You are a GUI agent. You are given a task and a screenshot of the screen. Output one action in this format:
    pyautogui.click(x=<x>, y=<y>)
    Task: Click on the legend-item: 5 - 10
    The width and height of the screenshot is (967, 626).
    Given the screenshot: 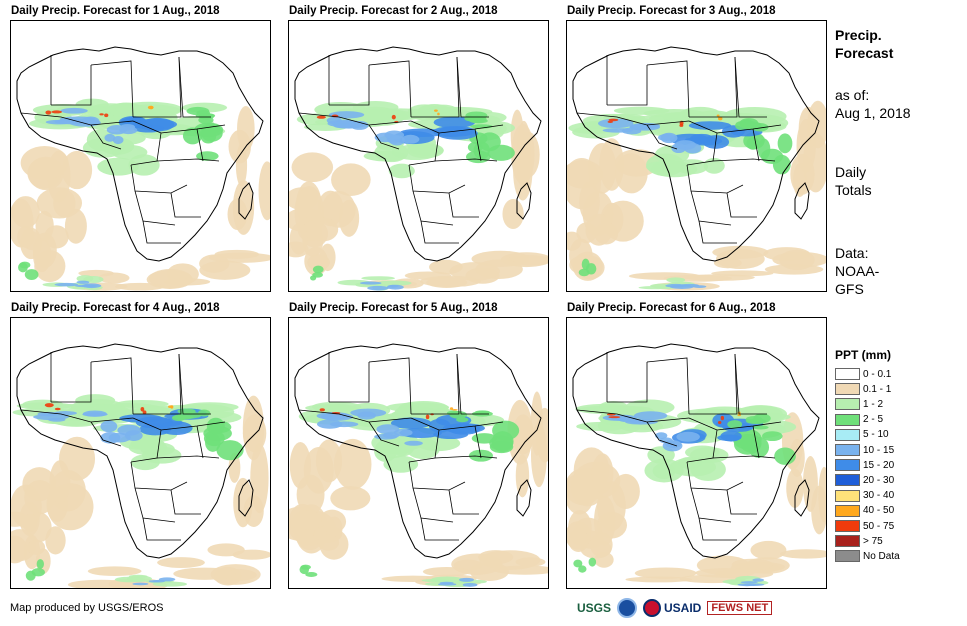 What is the action you would take?
    pyautogui.click(x=862, y=435)
    